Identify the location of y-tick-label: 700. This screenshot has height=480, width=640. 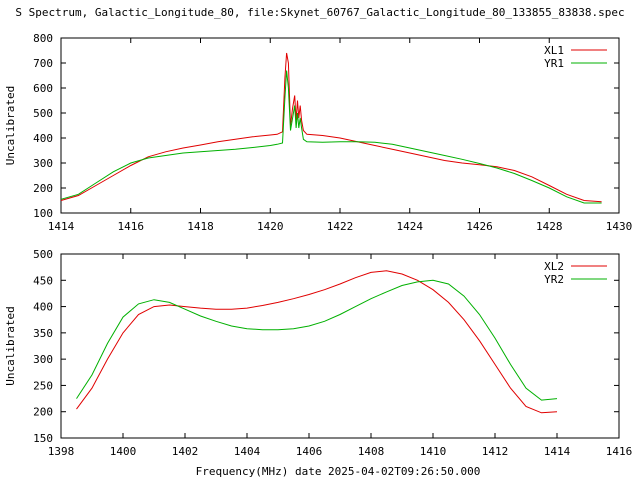
(43, 63).